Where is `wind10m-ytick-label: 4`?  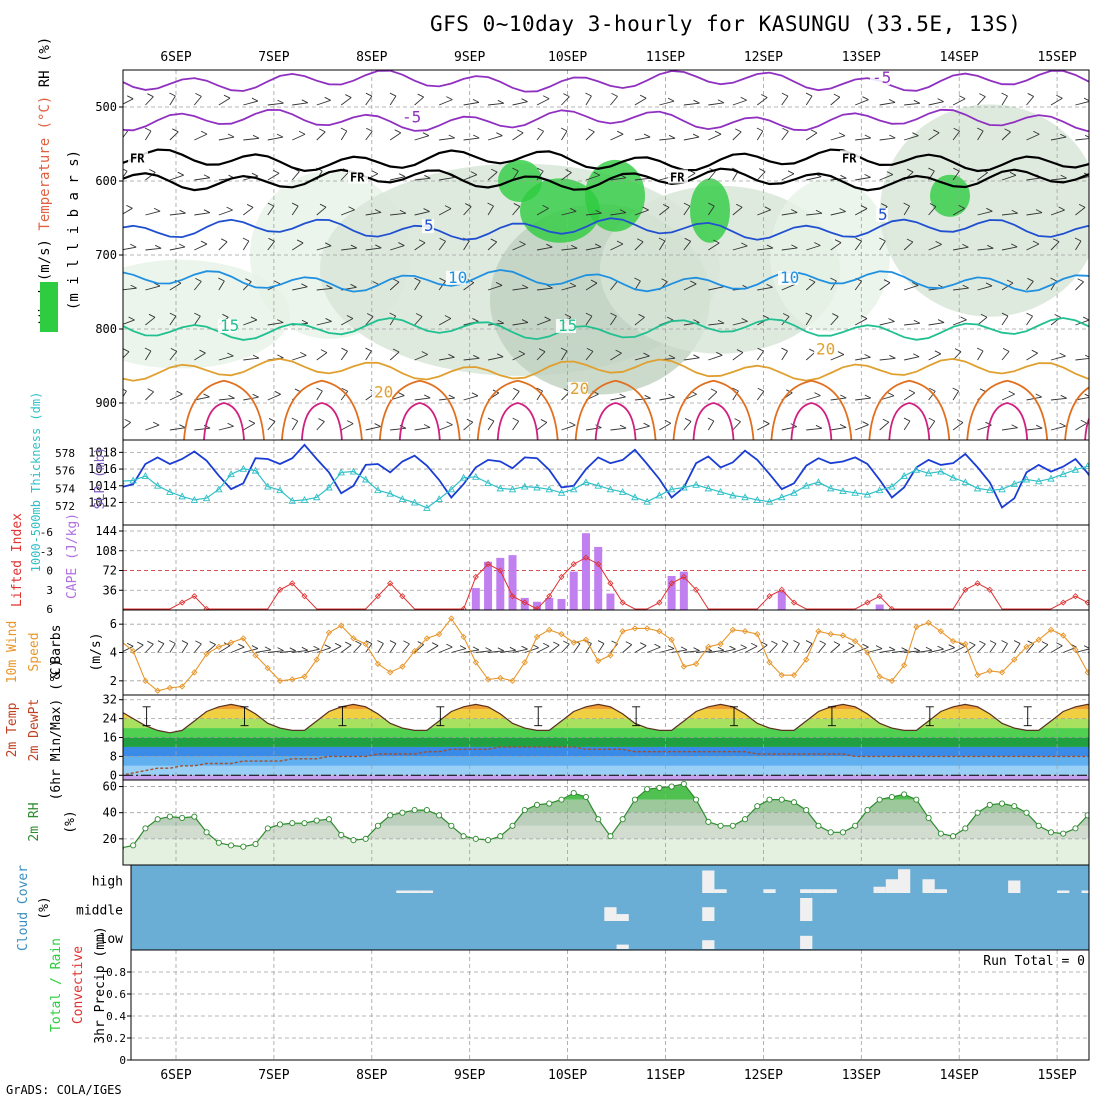 wind10m-ytick-label: 4 is located at coordinates (113, 653).